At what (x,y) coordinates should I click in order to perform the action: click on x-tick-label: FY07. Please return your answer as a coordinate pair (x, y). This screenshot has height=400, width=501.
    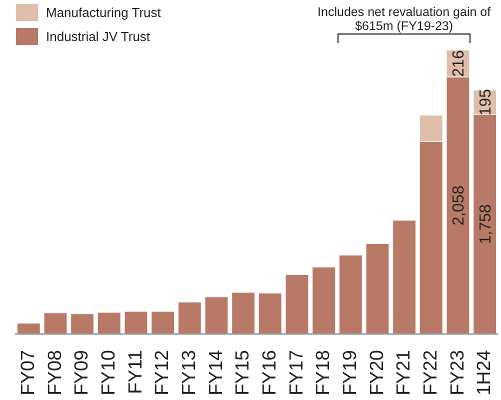
    Looking at the image, I should click on (28, 373).